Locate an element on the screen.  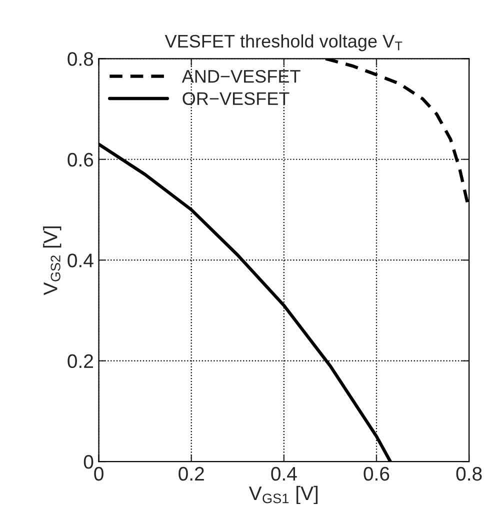
legend-label: AND−VESFET is located at coordinates (241, 76).